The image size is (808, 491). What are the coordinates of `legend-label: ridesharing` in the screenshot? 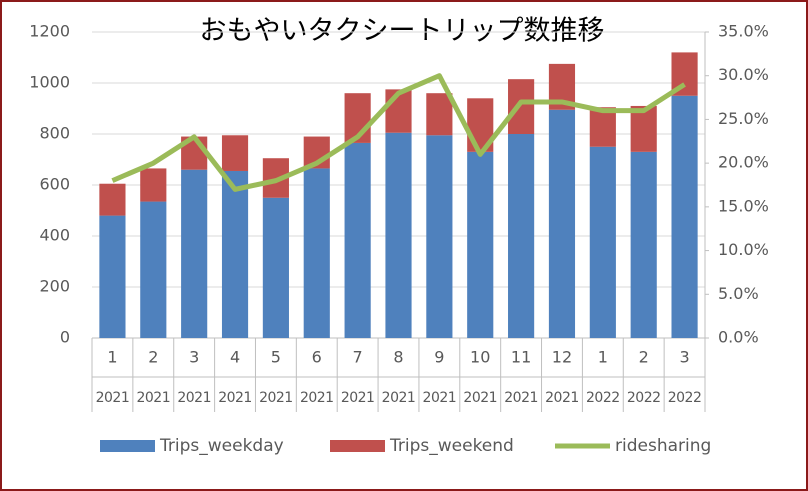 It's located at (663, 446).